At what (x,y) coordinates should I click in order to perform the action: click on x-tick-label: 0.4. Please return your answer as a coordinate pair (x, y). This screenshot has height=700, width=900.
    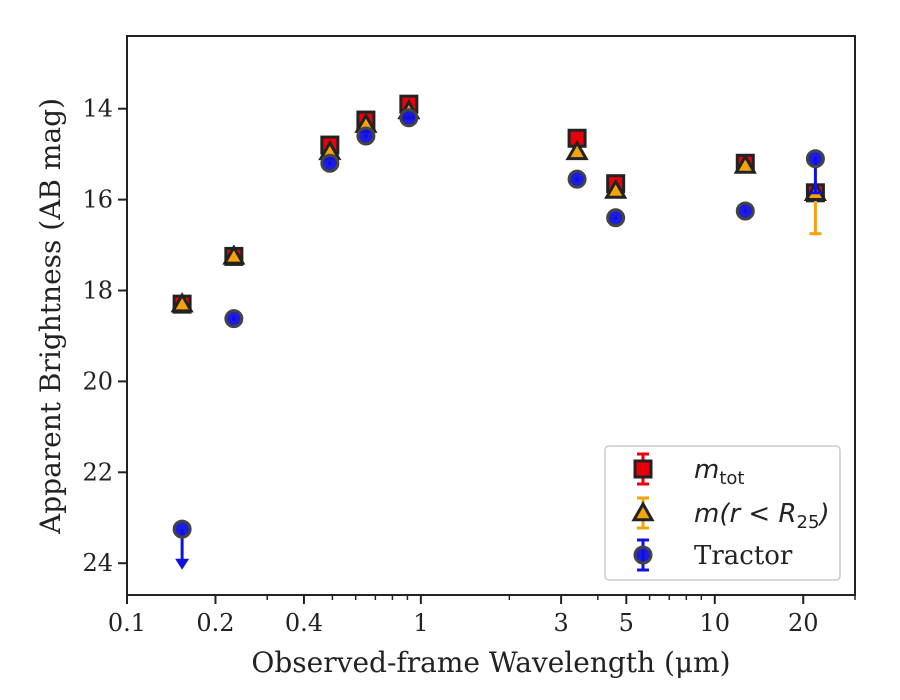
    Looking at the image, I should click on (304, 623).